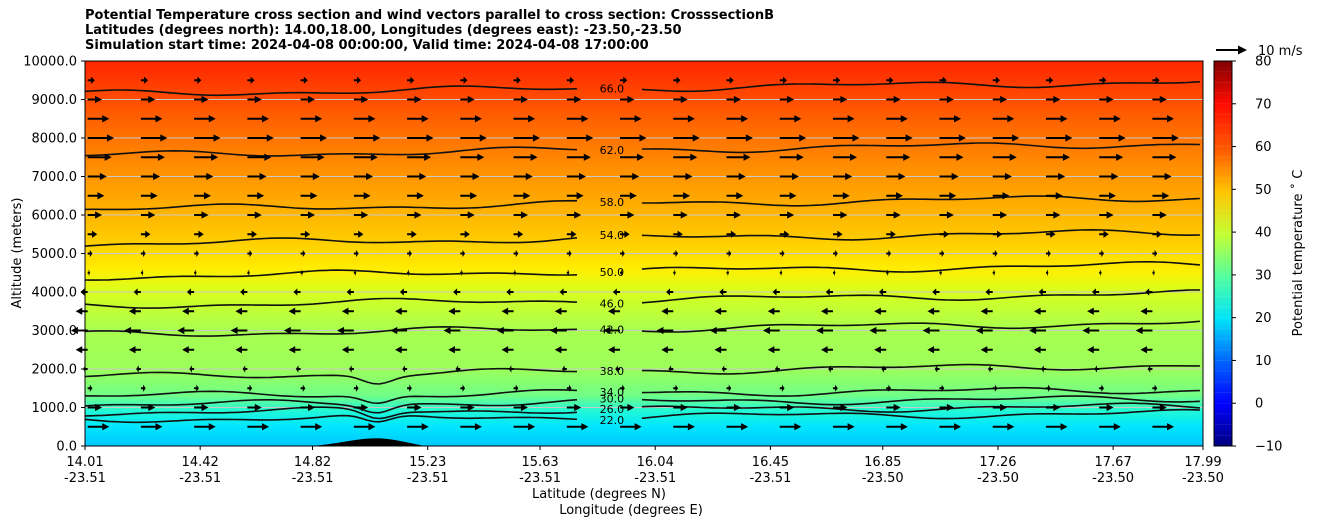 The height and width of the screenshot is (526, 1320). What do you see at coordinates (1257, 255) in the screenshot?
I see `colorbar-ticks: −10 0 10 20 30 40 50 60 70 80` at bounding box center [1257, 255].